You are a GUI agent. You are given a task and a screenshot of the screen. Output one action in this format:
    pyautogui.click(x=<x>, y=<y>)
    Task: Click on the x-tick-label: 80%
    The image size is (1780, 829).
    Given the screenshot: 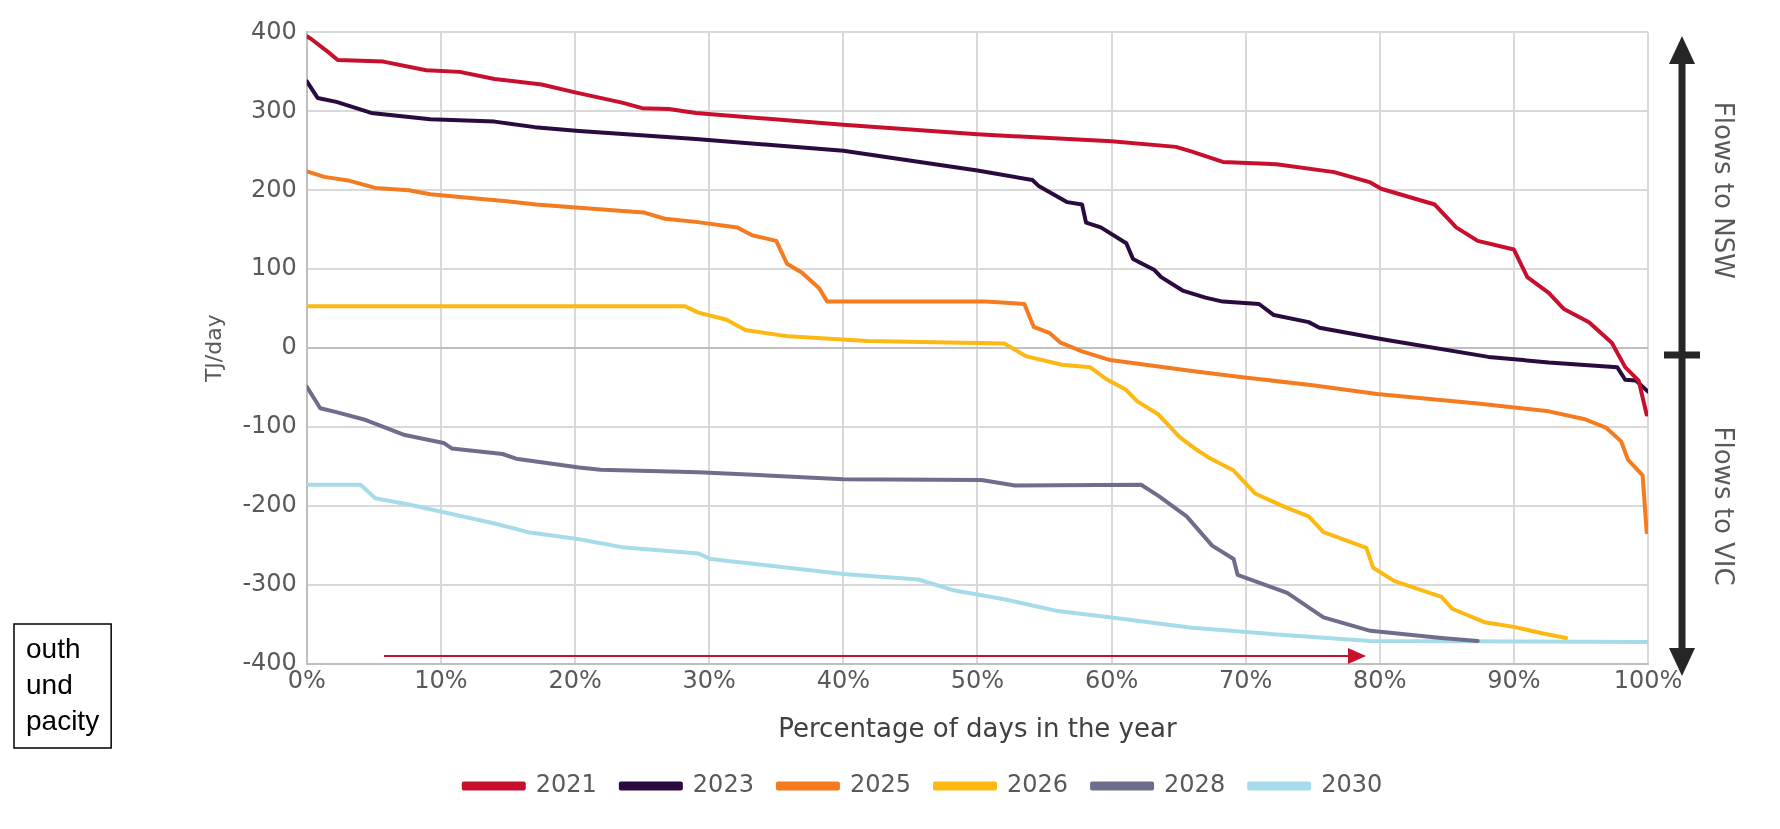 What is the action you would take?
    pyautogui.click(x=1380, y=679)
    